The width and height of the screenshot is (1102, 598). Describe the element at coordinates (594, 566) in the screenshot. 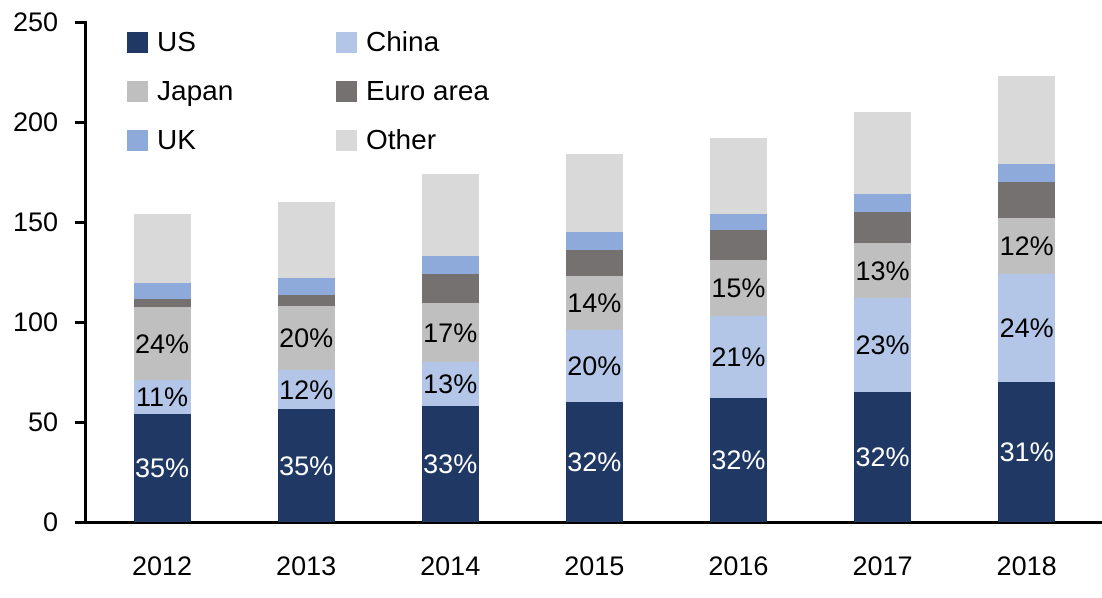

I see `x-axis-label-2015: 2015` at that location.